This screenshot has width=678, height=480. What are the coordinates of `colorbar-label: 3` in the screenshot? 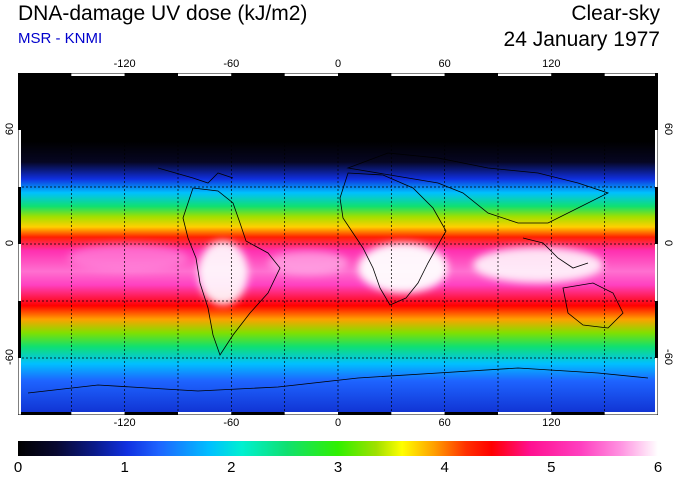 It's located at (338, 467).